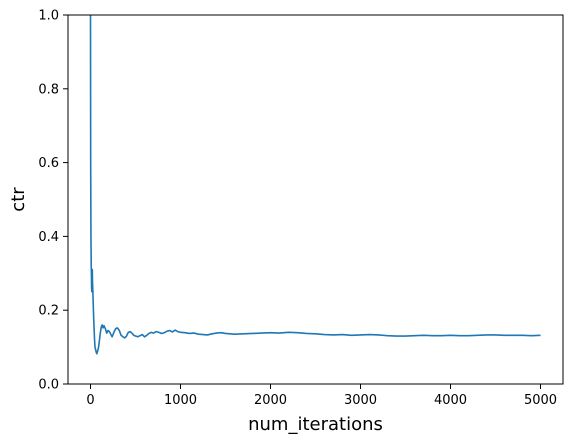 The height and width of the screenshot is (444, 572). I want to click on x-axis-ticks: 0 1000 2000 3000 4000 5000, so click(321, 396).